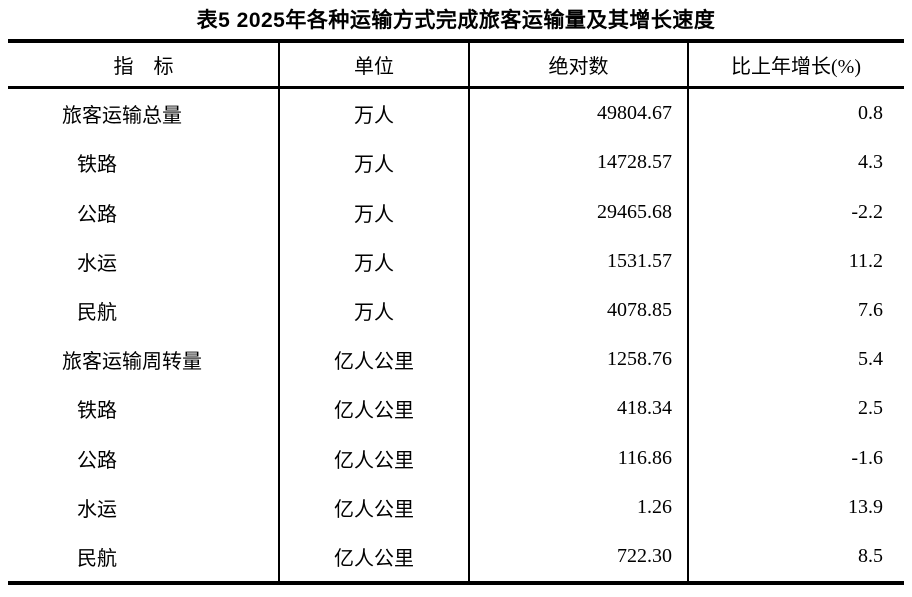 This screenshot has width=912, height=597. What do you see at coordinates (456, 556) in the screenshot?
I see `table-row: 民航 亿人公里 722.30 8.5` at bounding box center [456, 556].